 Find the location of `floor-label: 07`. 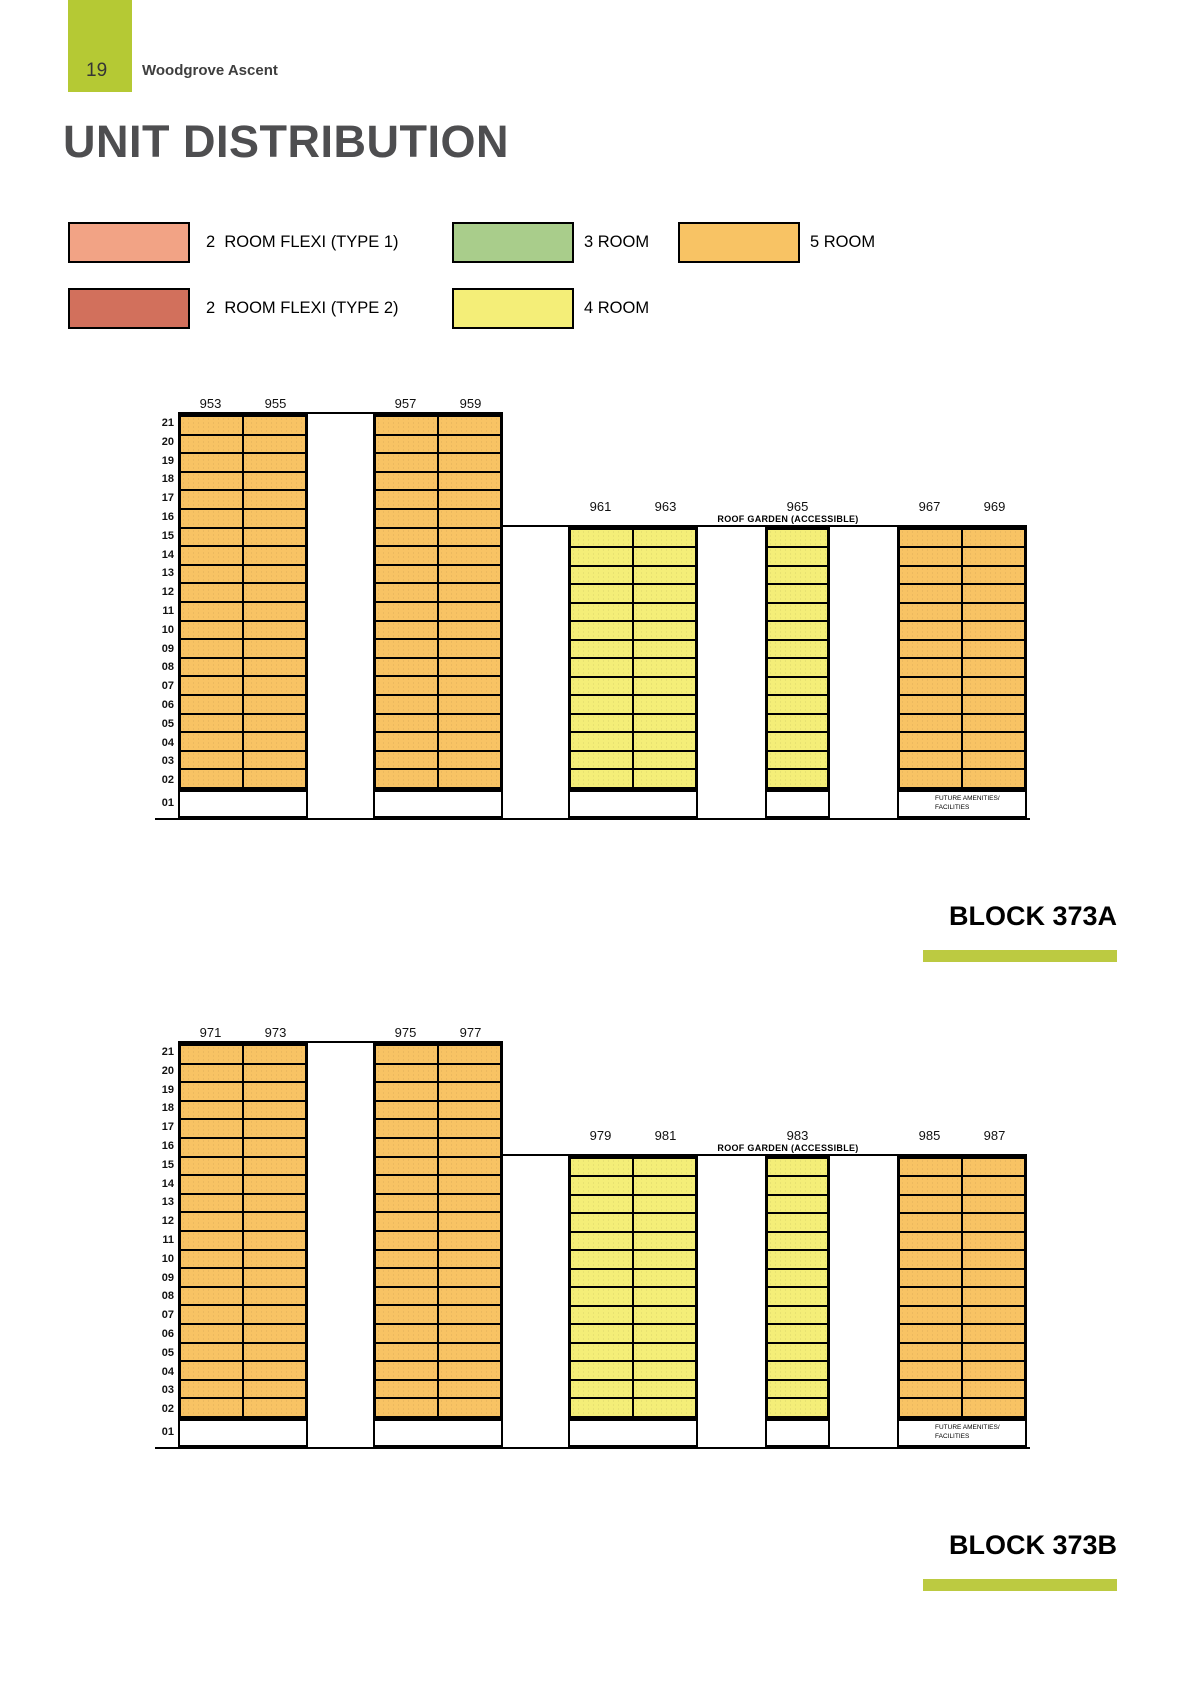

floor-label: 07 is located at coordinates (167, 686).